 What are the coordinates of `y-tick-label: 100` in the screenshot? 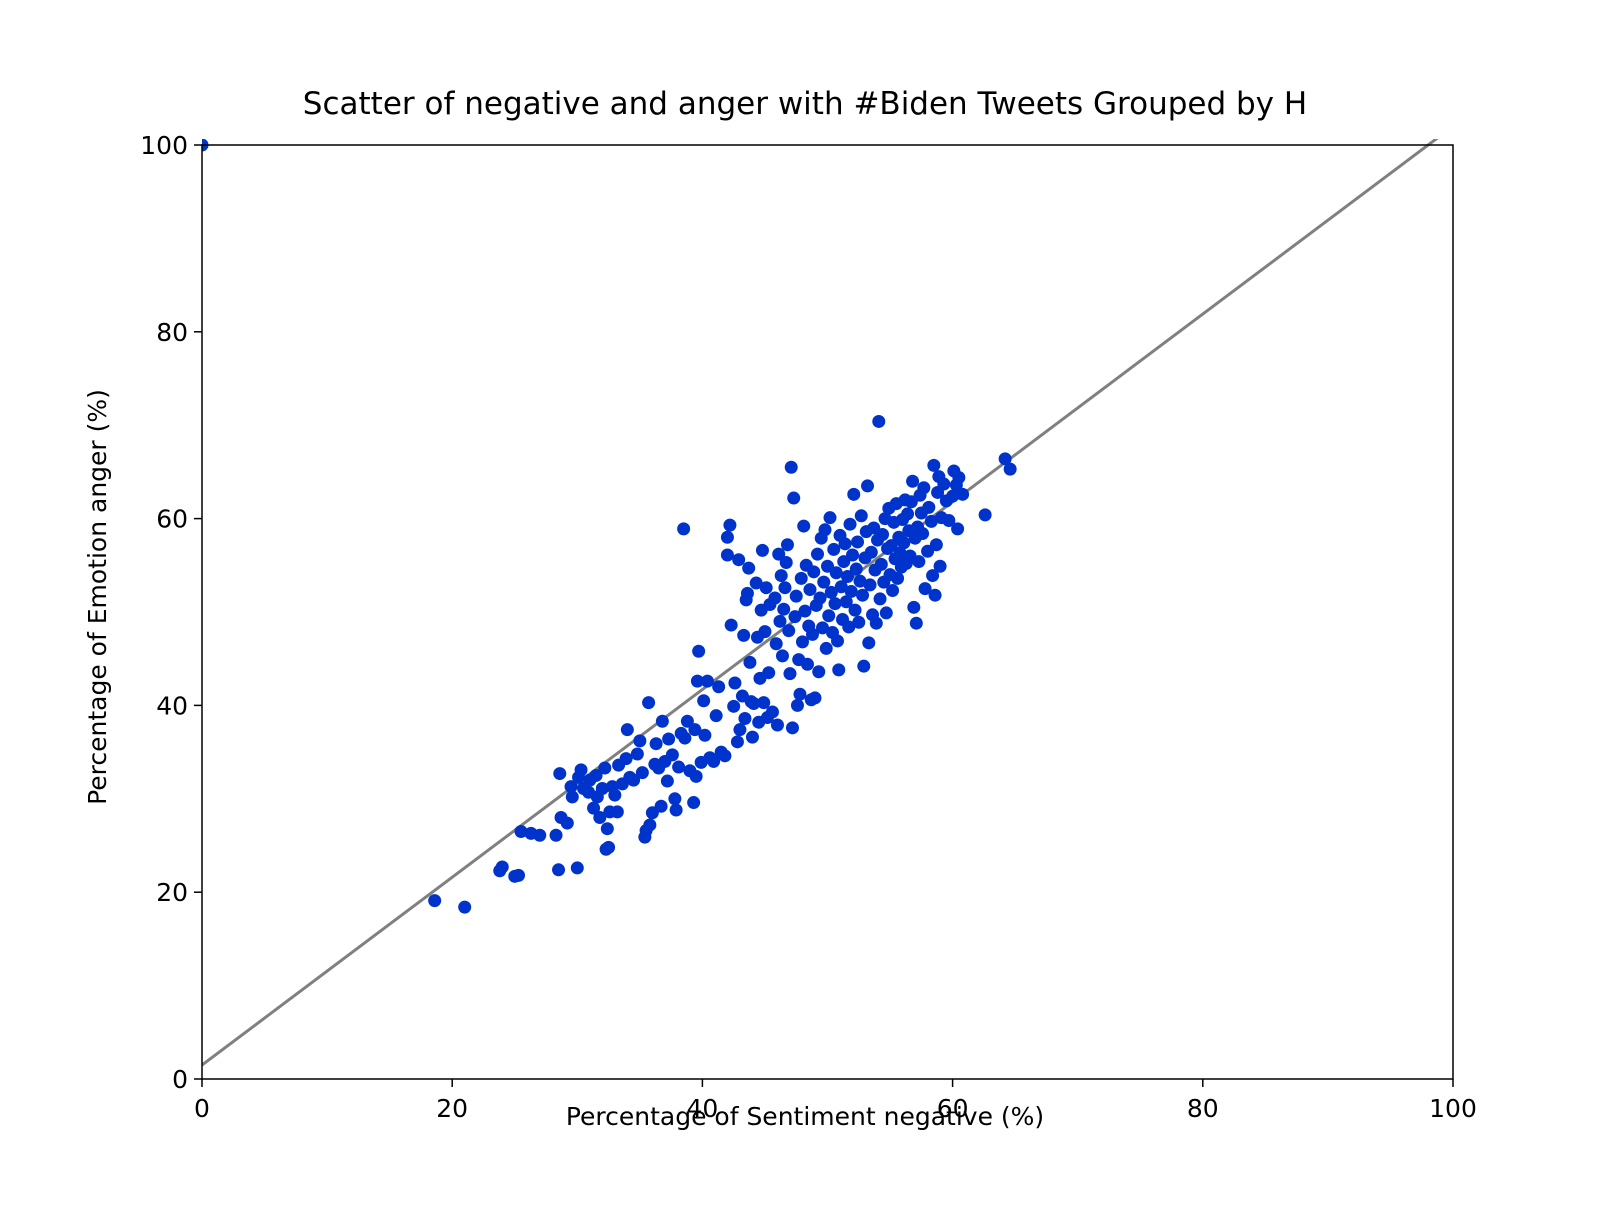 It's located at (164, 145).